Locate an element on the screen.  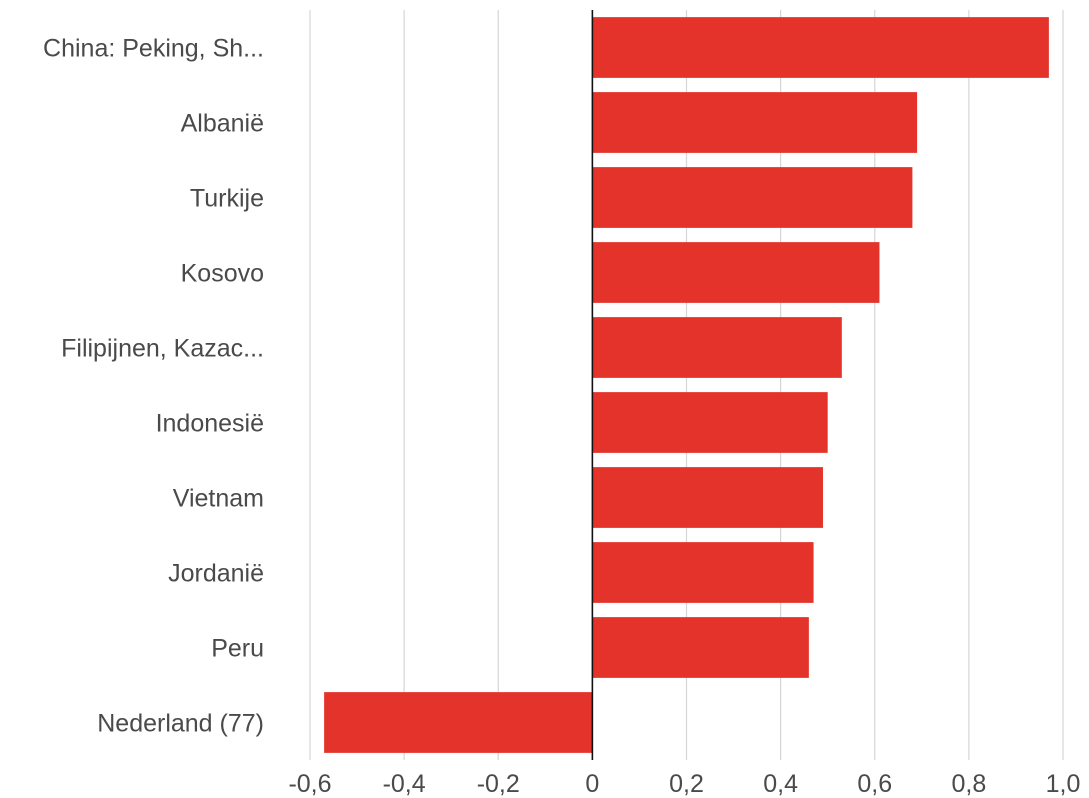
category-label: Indonesië is located at coordinates (210, 424).